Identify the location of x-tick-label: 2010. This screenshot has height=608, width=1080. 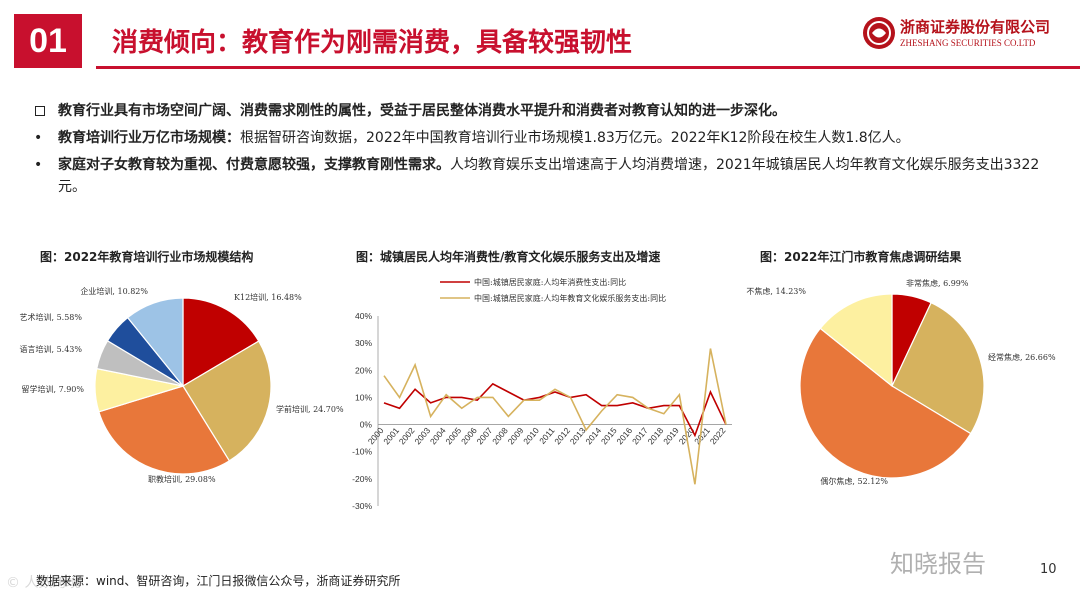
(531, 435).